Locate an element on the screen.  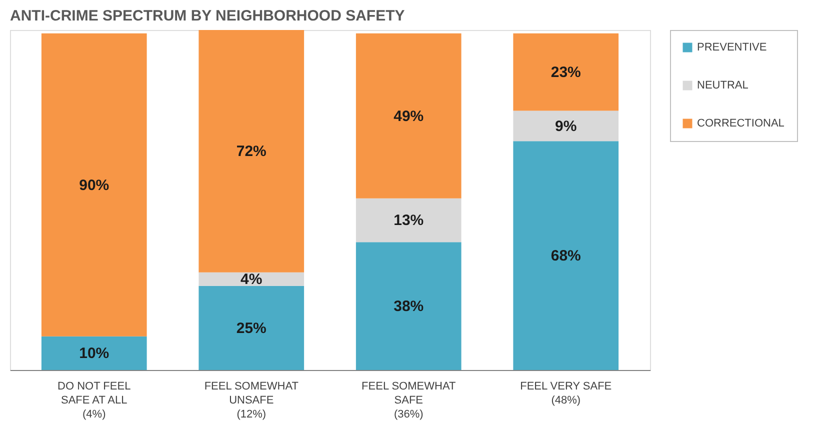
data-label: 72% is located at coordinates (251, 151).